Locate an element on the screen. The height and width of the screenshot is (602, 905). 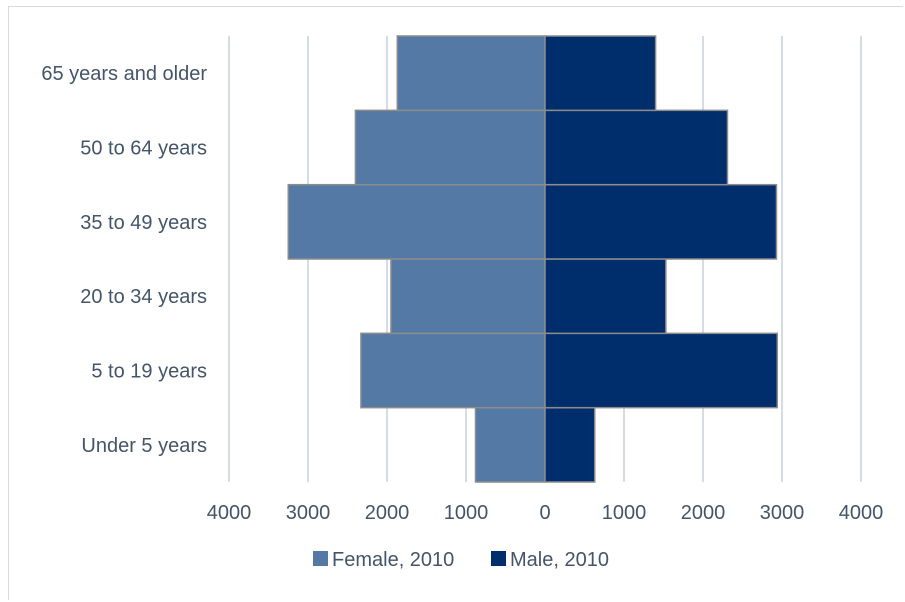
legend-swatch-male-2010 is located at coordinates (498, 558).